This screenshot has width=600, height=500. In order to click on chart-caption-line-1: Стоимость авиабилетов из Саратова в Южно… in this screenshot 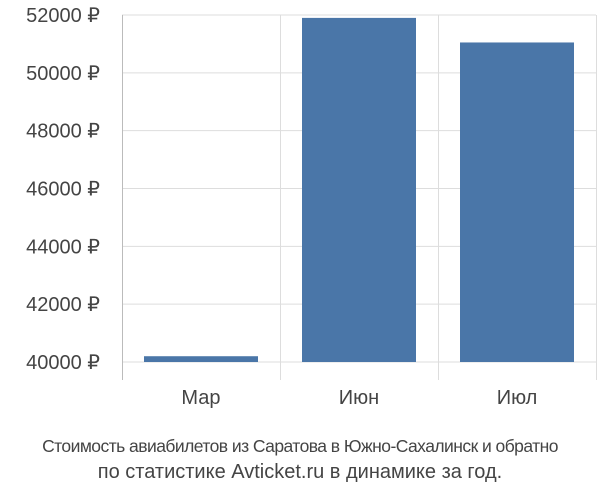, I will do `click(300, 446)`.